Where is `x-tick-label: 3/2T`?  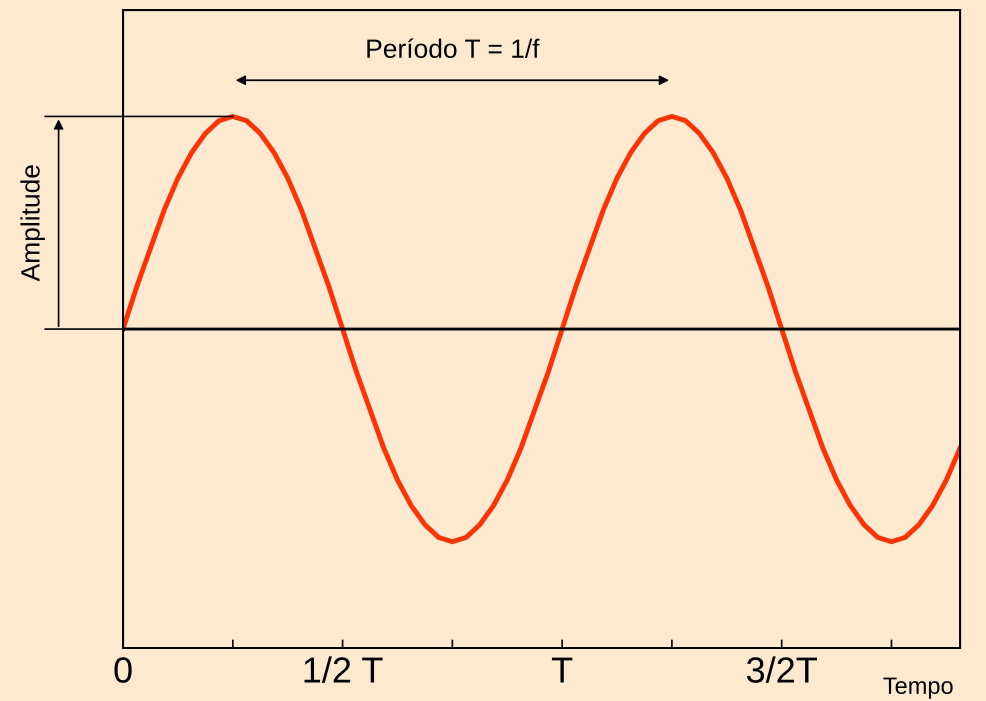
x-tick-label: 3/2T is located at coordinates (781, 669).